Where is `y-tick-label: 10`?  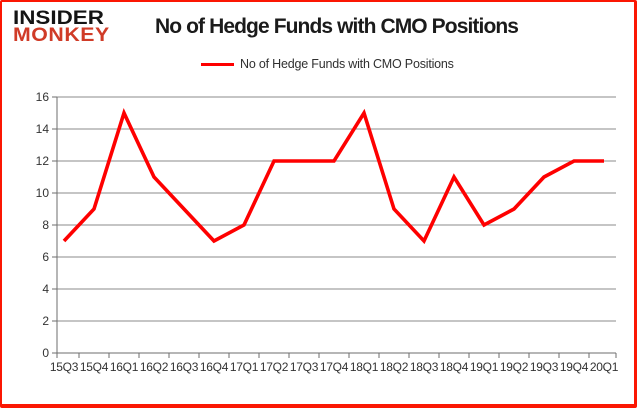 y-tick-label: 10 is located at coordinates (43, 193).